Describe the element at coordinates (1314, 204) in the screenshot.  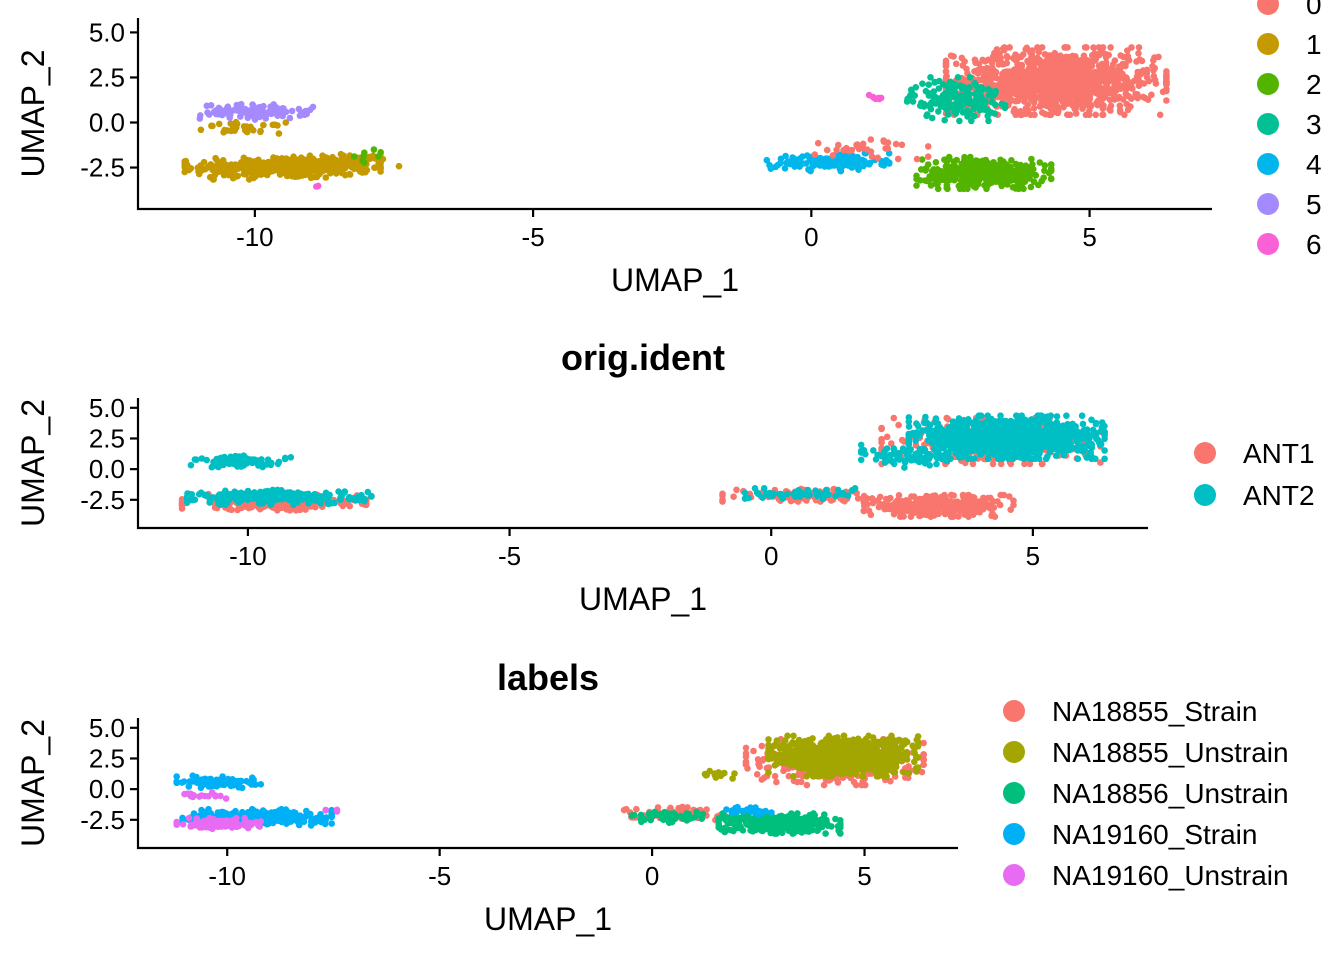
I see `legend-label: 5` at that location.